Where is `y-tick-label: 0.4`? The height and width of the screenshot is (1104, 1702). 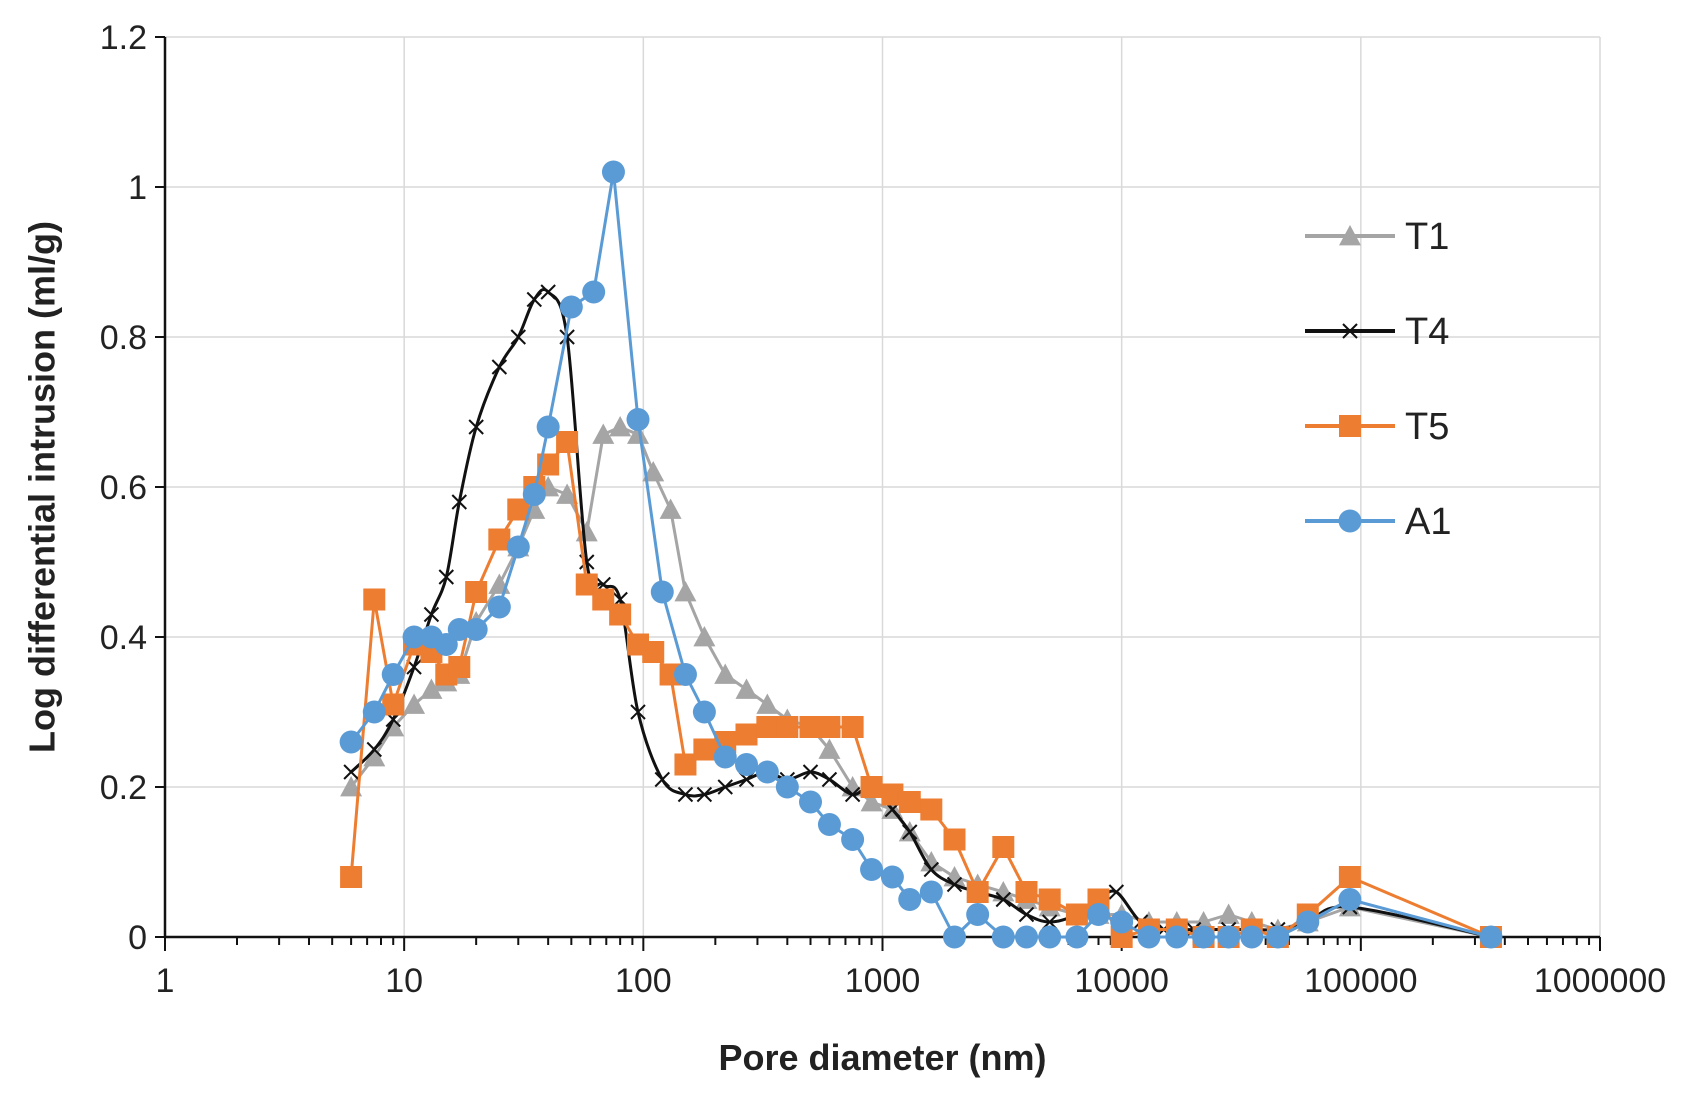 y-tick-label: 0.4 is located at coordinates (123, 638).